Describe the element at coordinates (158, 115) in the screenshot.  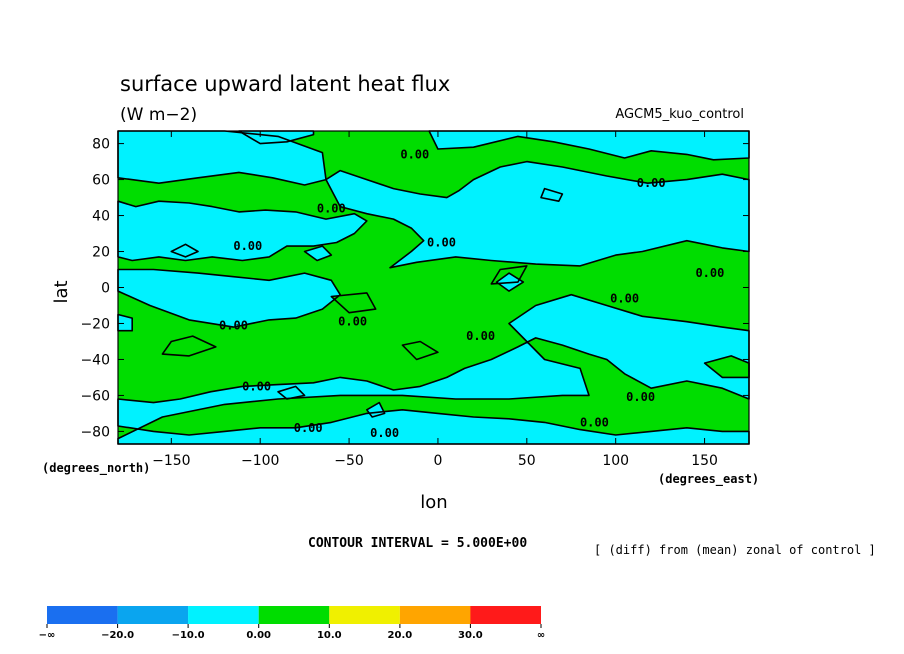
I see `chart-units: (W m−2)` at that location.